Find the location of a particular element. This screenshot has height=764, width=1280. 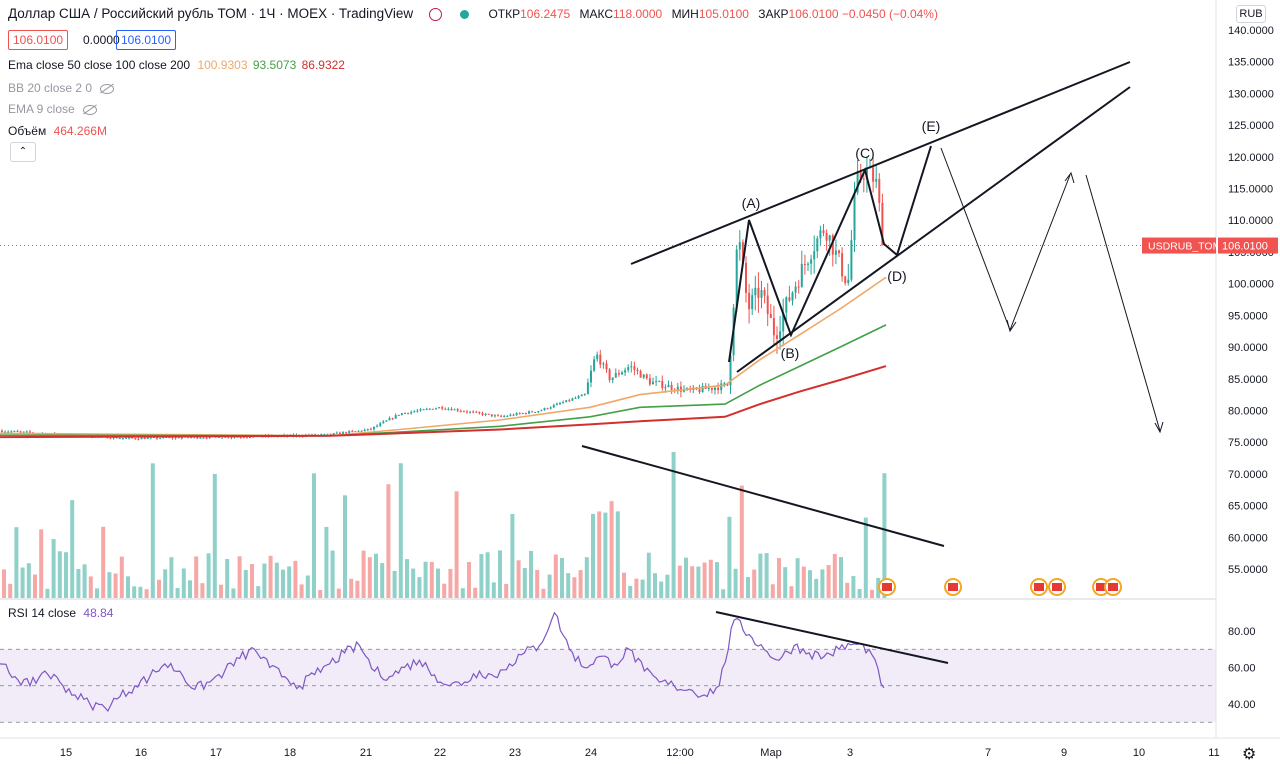

price-tick-label: 125.0000 is located at coordinates (1251, 126).